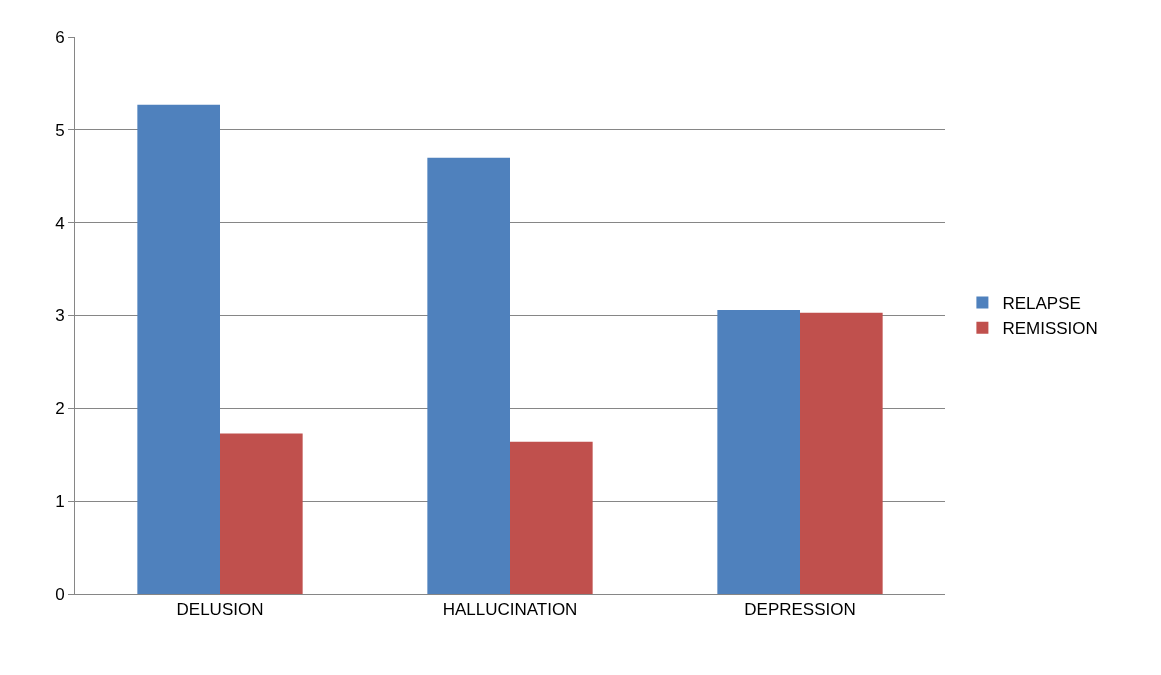  Describe the element at coordinates (60, 37) in the screenshot. I see `y-tick-label: 6` at that location.